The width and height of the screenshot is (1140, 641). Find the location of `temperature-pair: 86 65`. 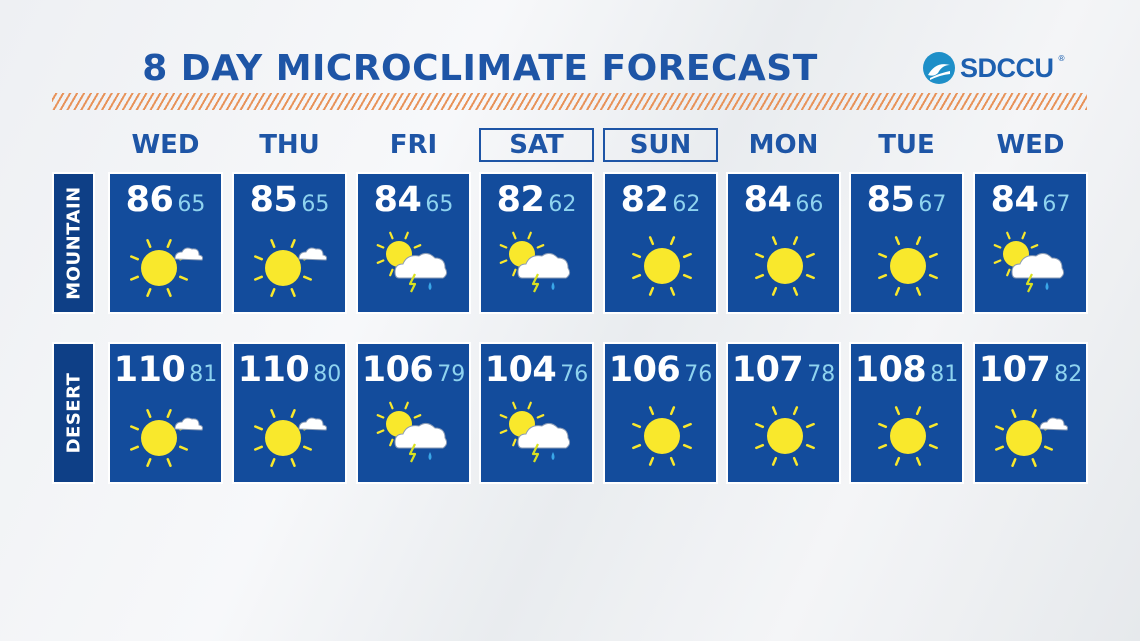

temperature-pair: 86 65 is located at coordinates (165, 200).